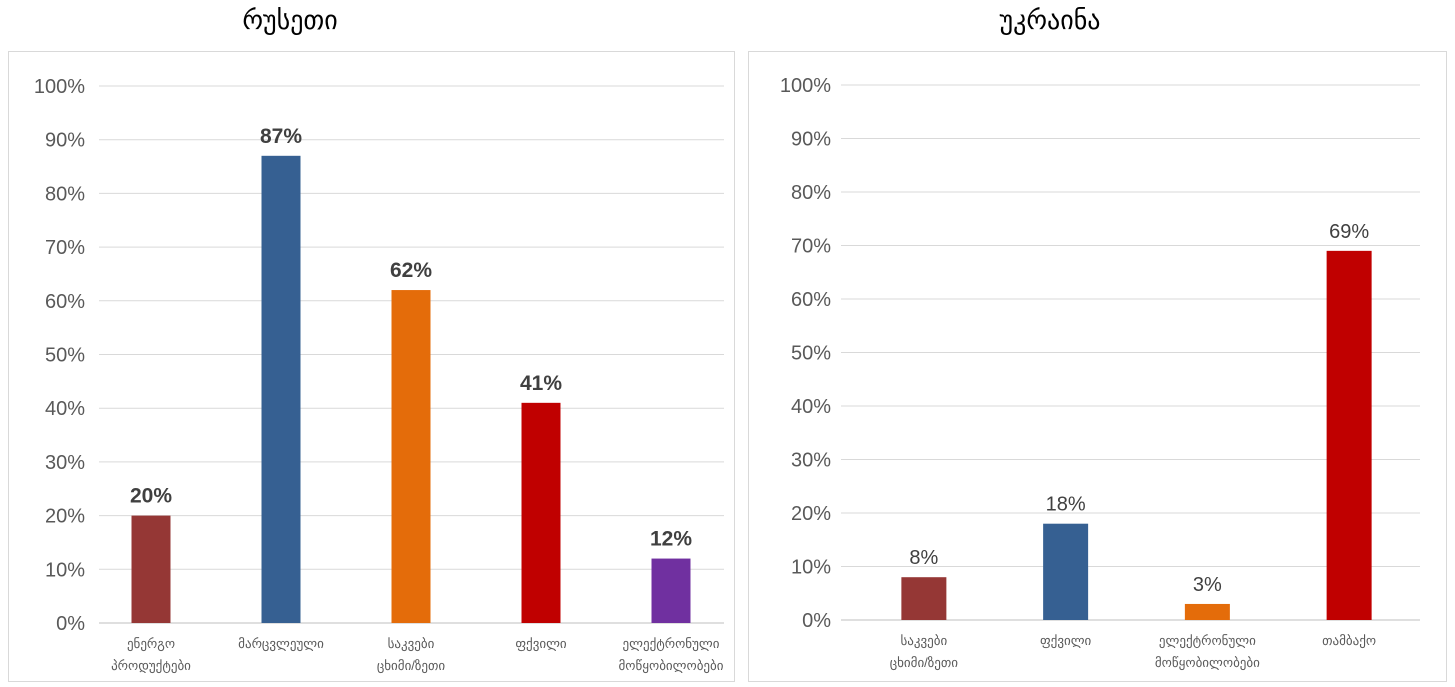  What do you see at coordinates (541, 383) in the screenshot?
I see `data-label: 41%` at bounding box center [541, 383].